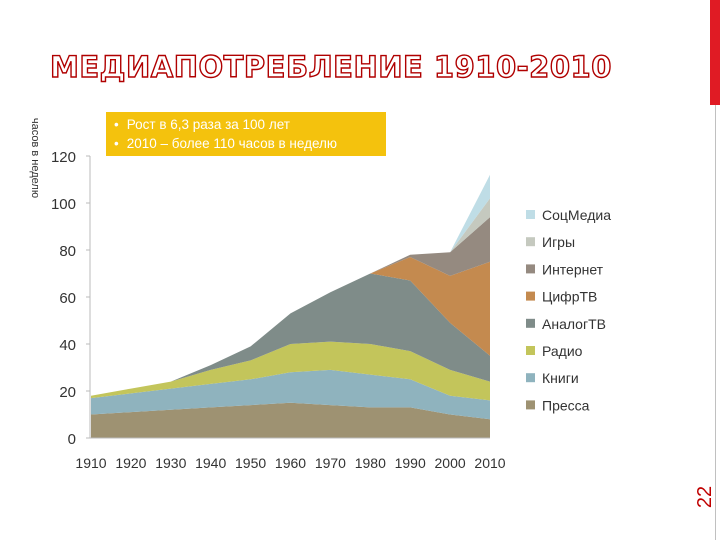  I want to click on y-tick-label: 80, so click(67, 251).